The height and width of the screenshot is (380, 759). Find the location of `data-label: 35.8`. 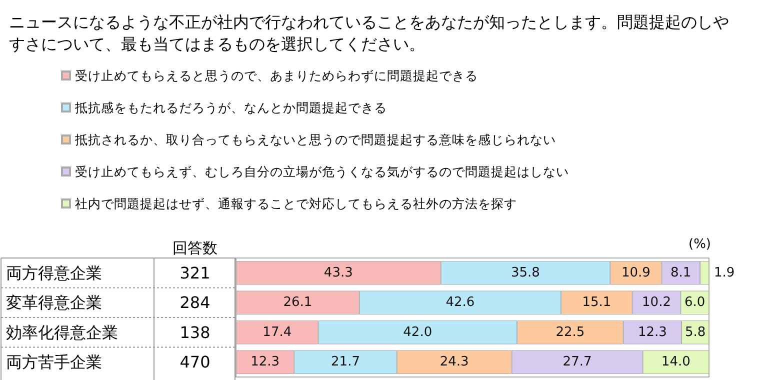

data-label: 35.8 is located at coordinates (525, 272).